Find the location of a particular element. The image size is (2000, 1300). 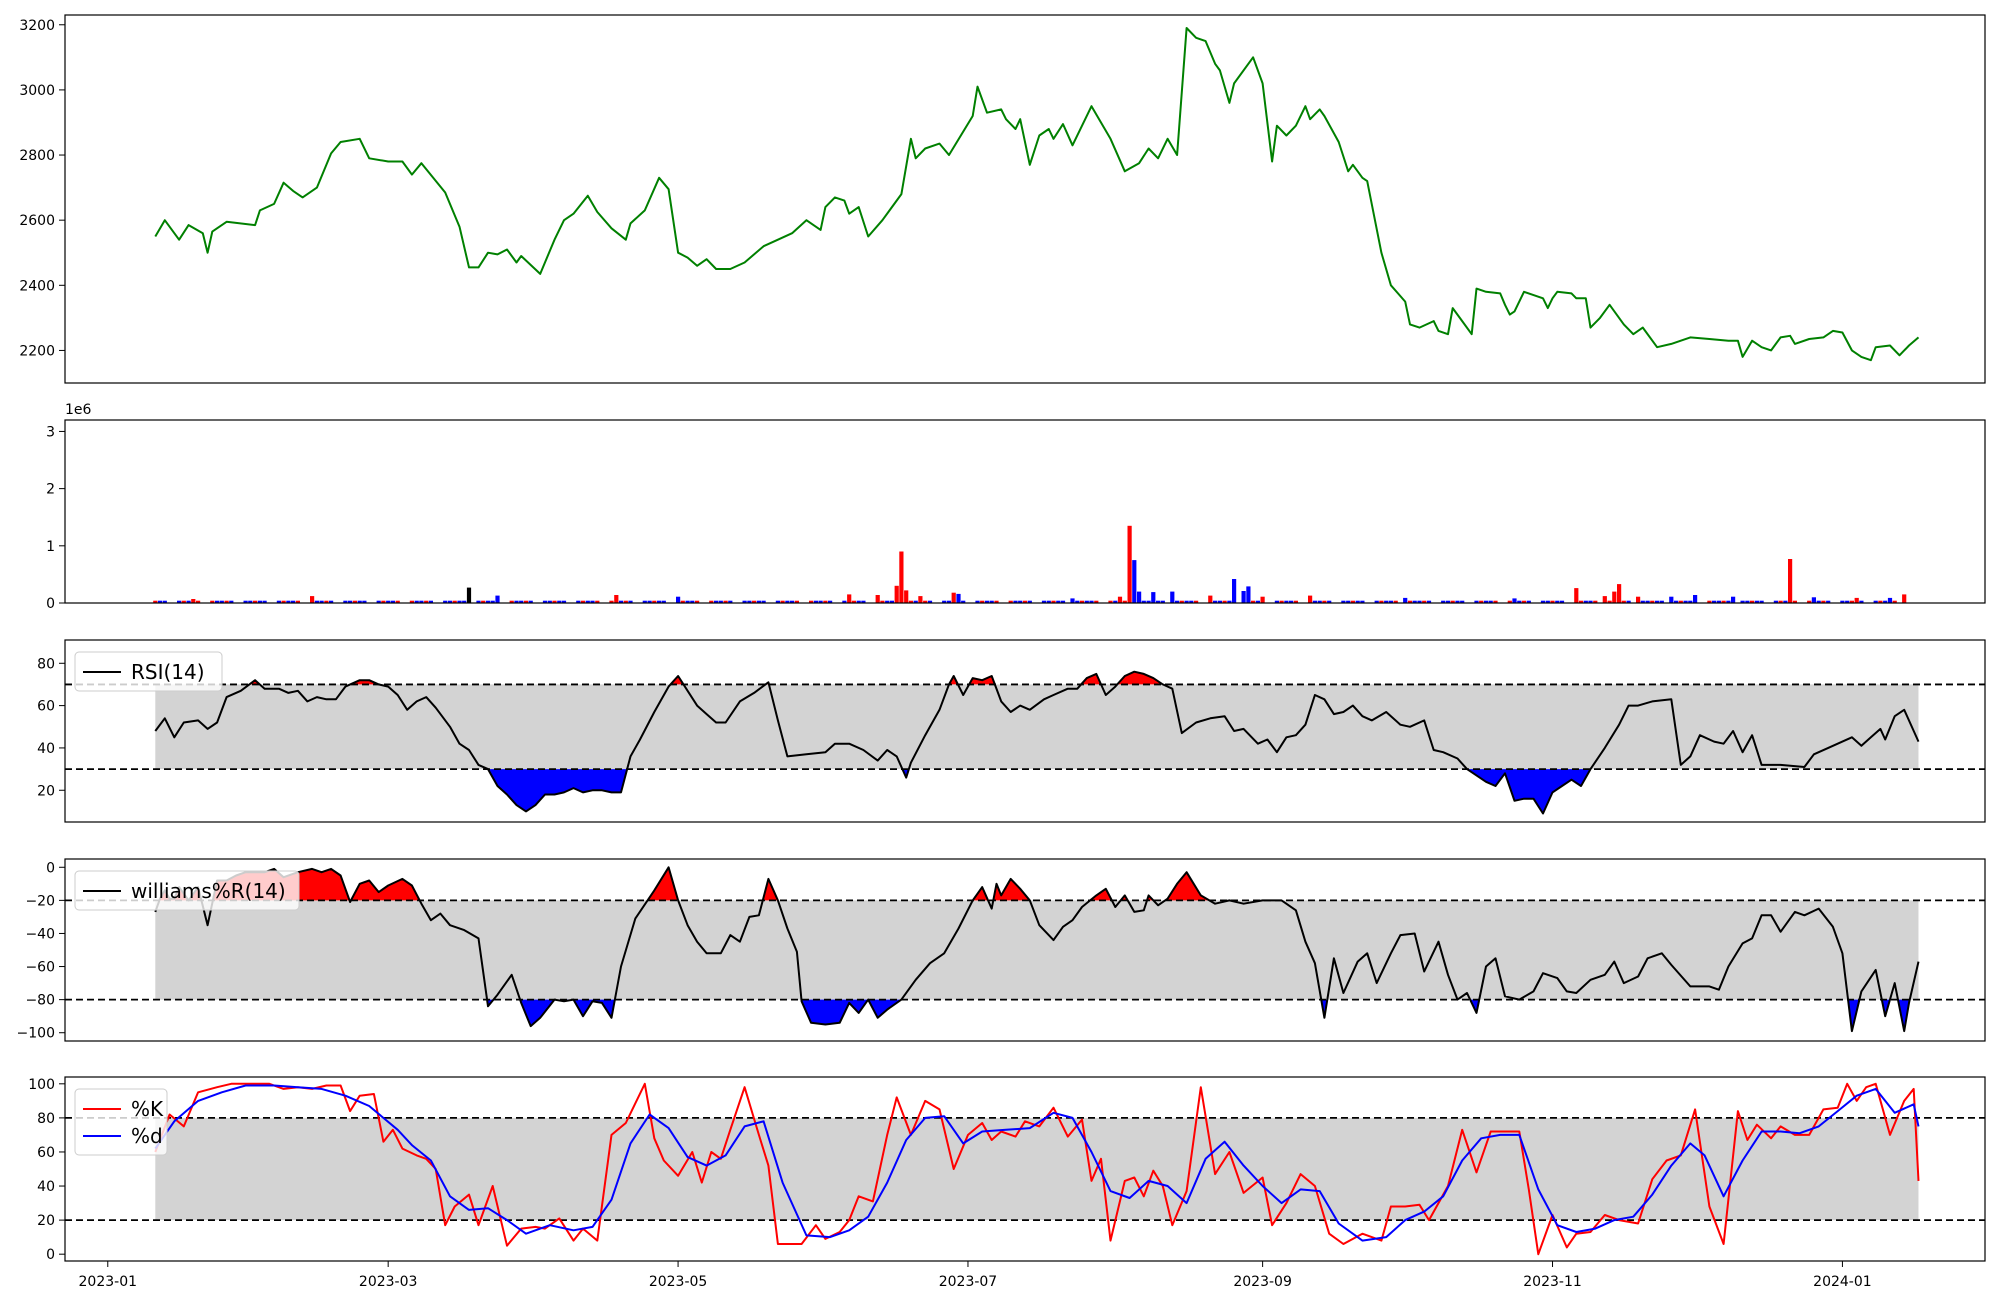

stochastic-ytick-label: 20 is located at coordinates (46, 1221).